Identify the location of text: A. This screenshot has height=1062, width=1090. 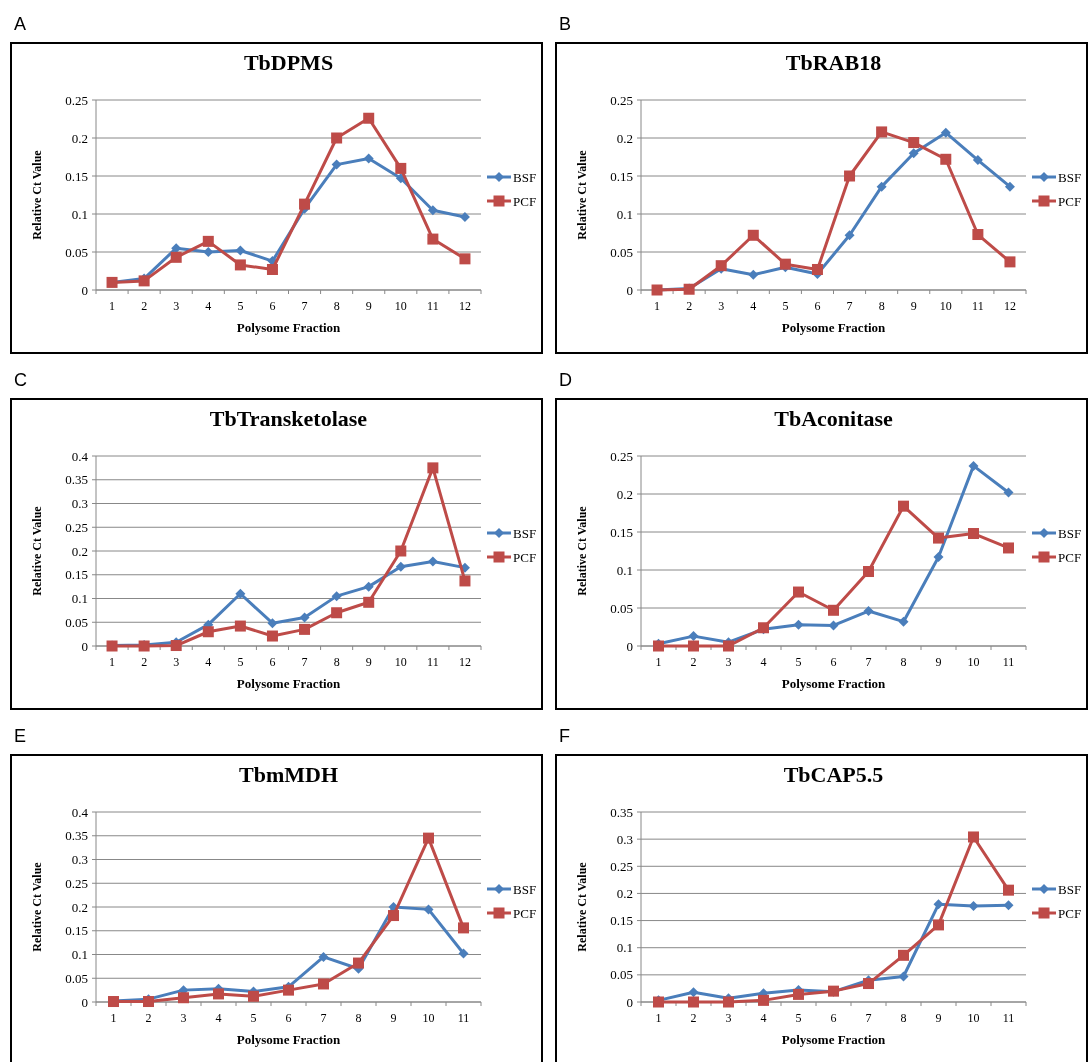
(20, 24).